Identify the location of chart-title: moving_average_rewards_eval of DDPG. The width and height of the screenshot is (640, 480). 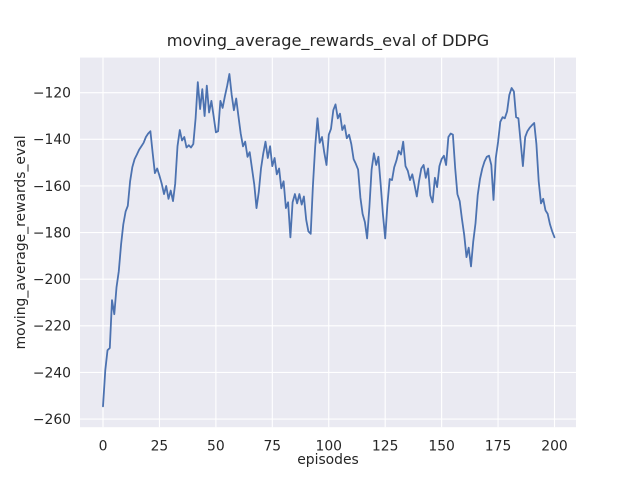
(328, 41).